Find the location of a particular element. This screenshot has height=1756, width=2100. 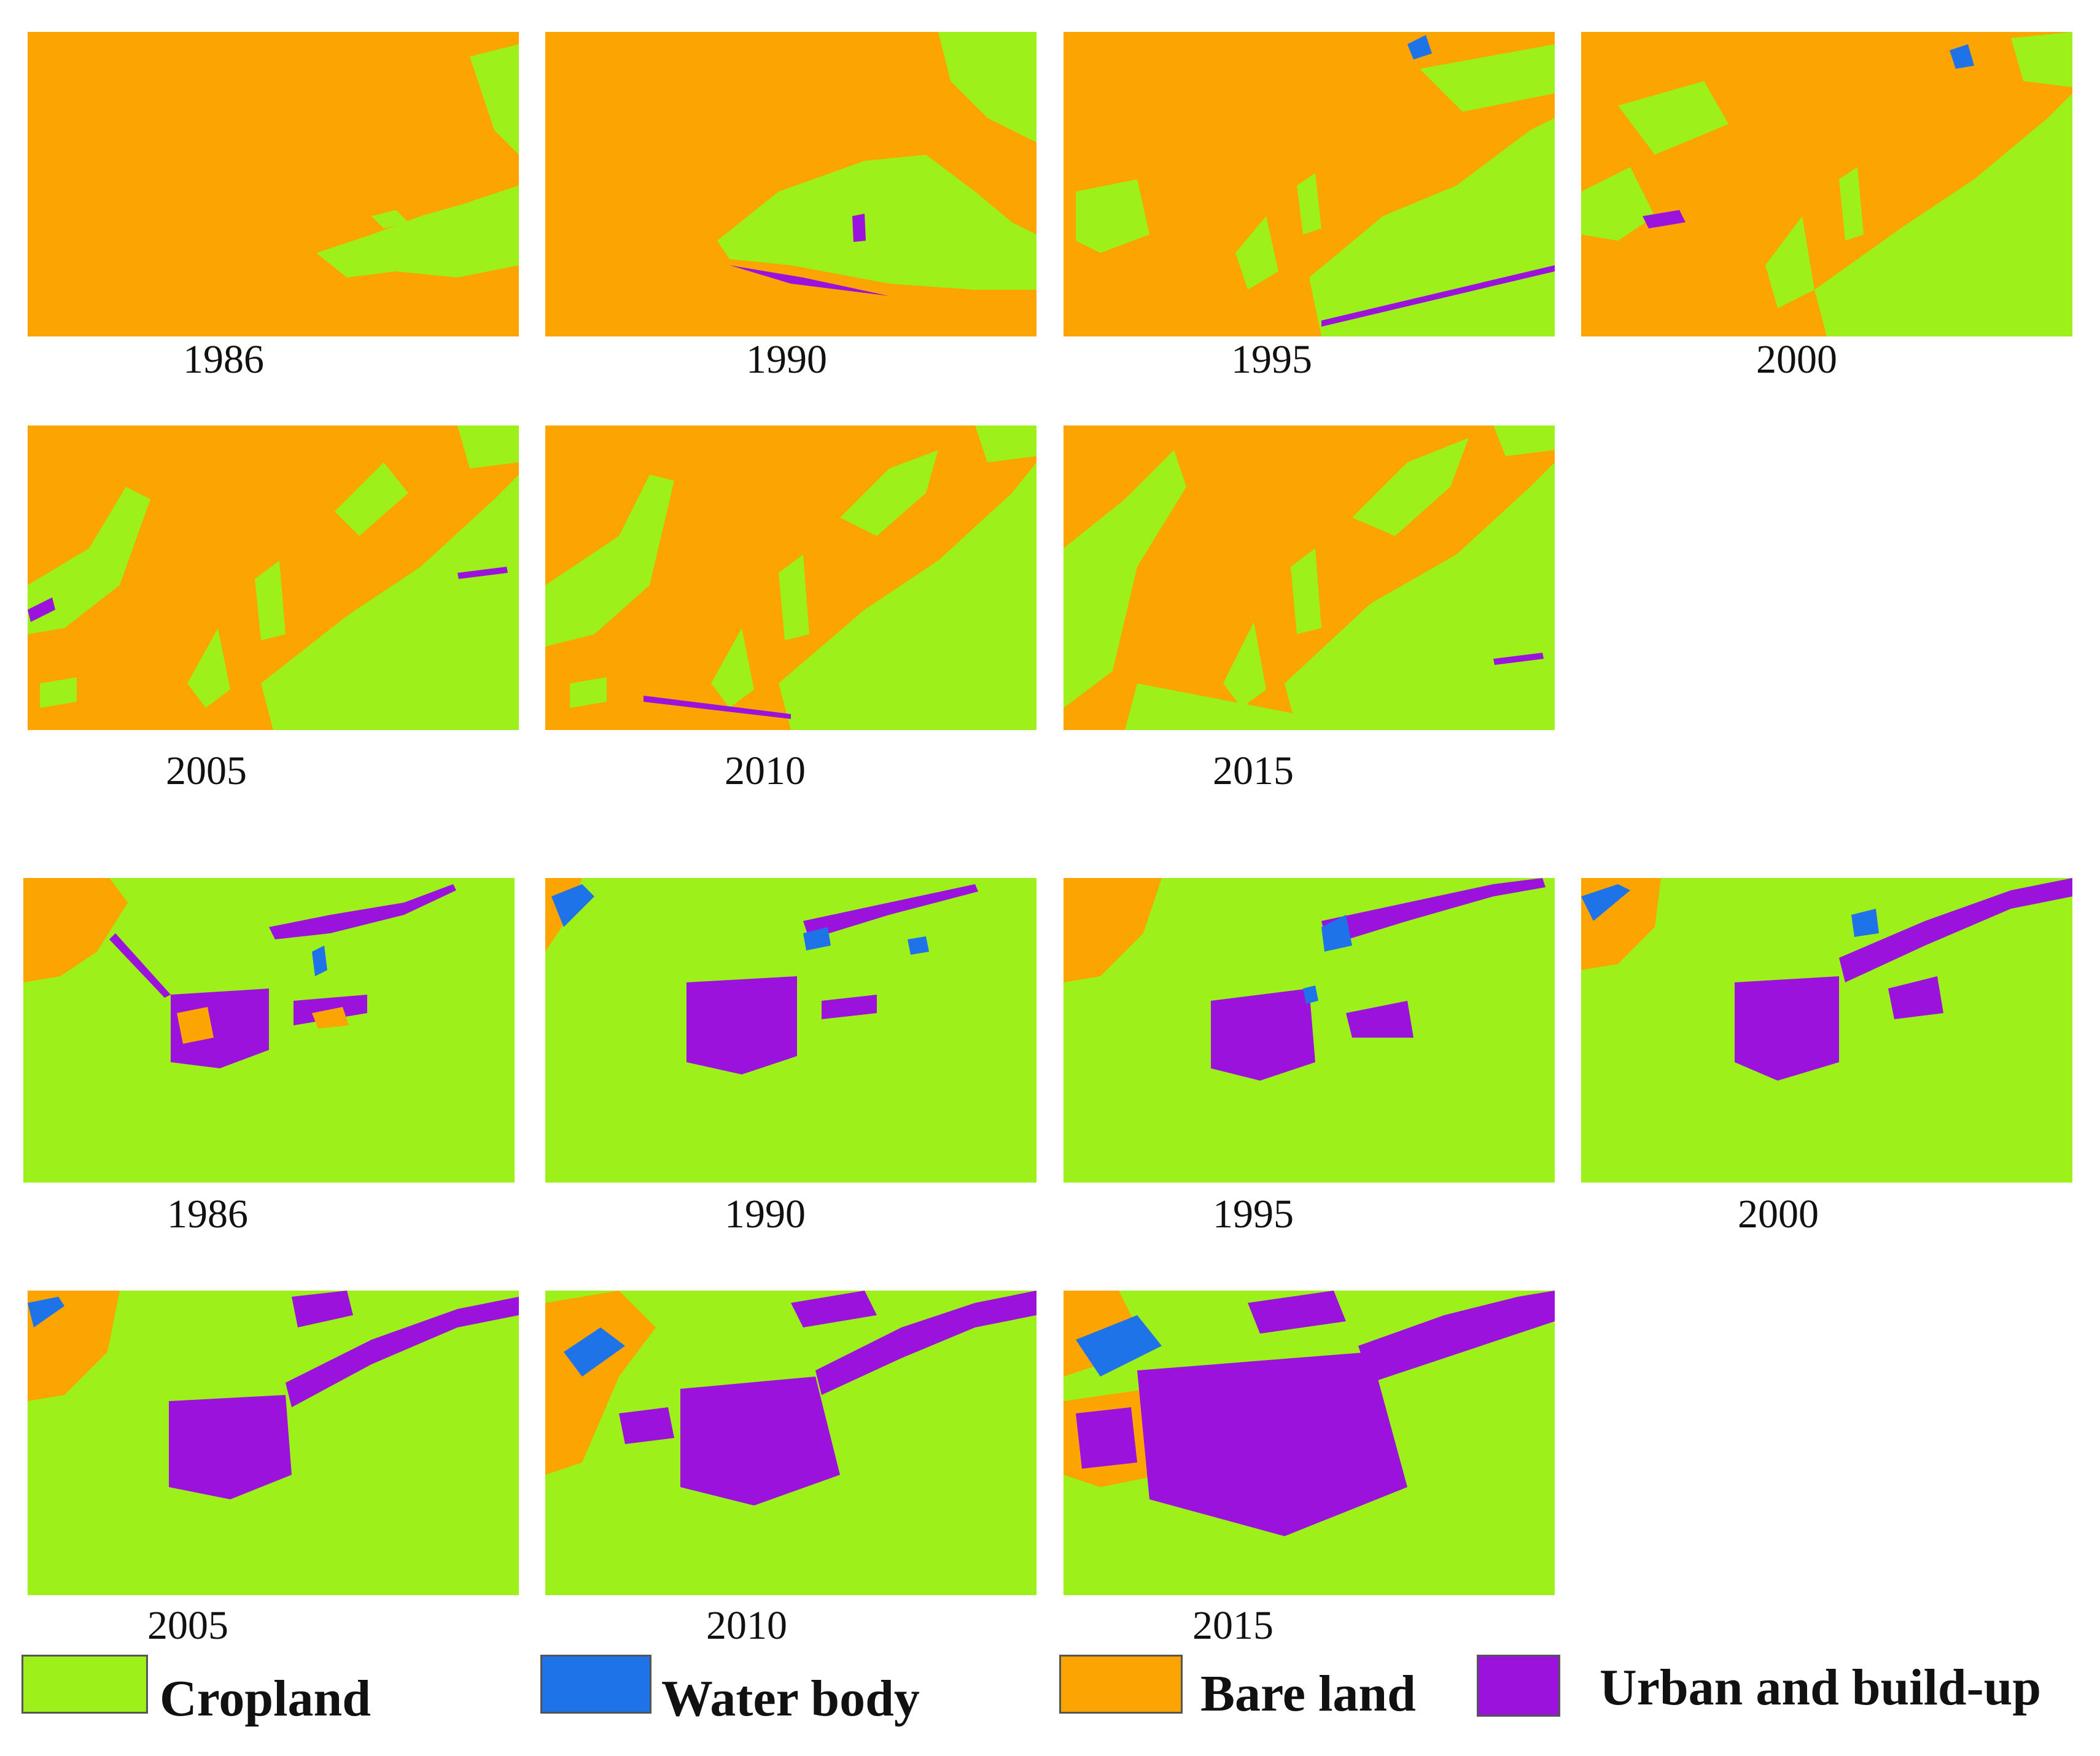

legend-label-water-body: Water body is located at coordinates (791, 1698).